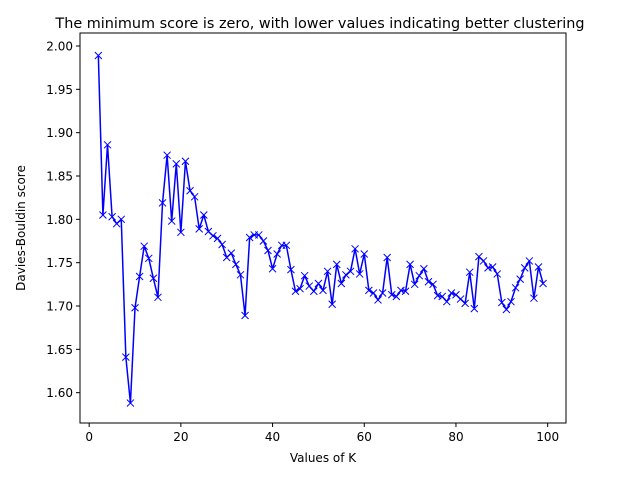 The width and height of the screenshot is (640, 484). I want to click on x-tick-label: 40, so click(272, 437).